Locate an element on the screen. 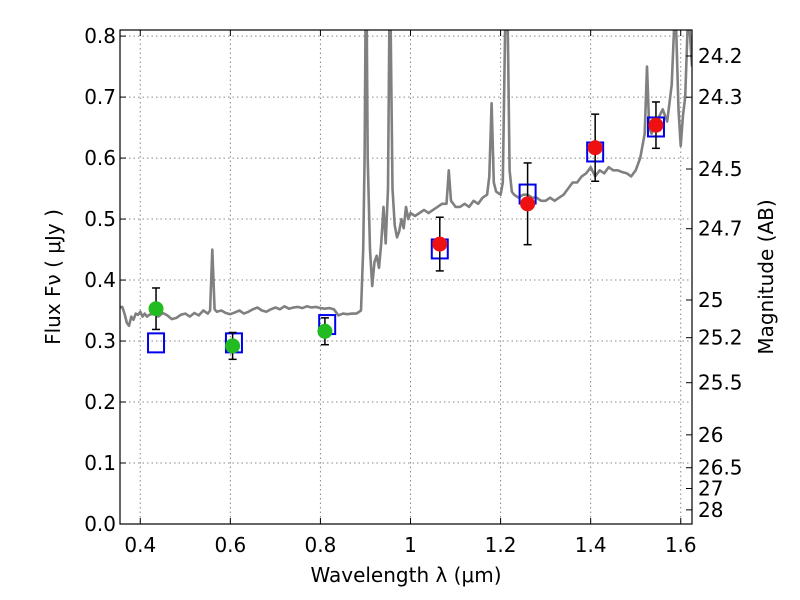 The width and height of the screenshot is (800, 600). magnitude-tick-label: 24.3 is located at coordinates (720, 97).